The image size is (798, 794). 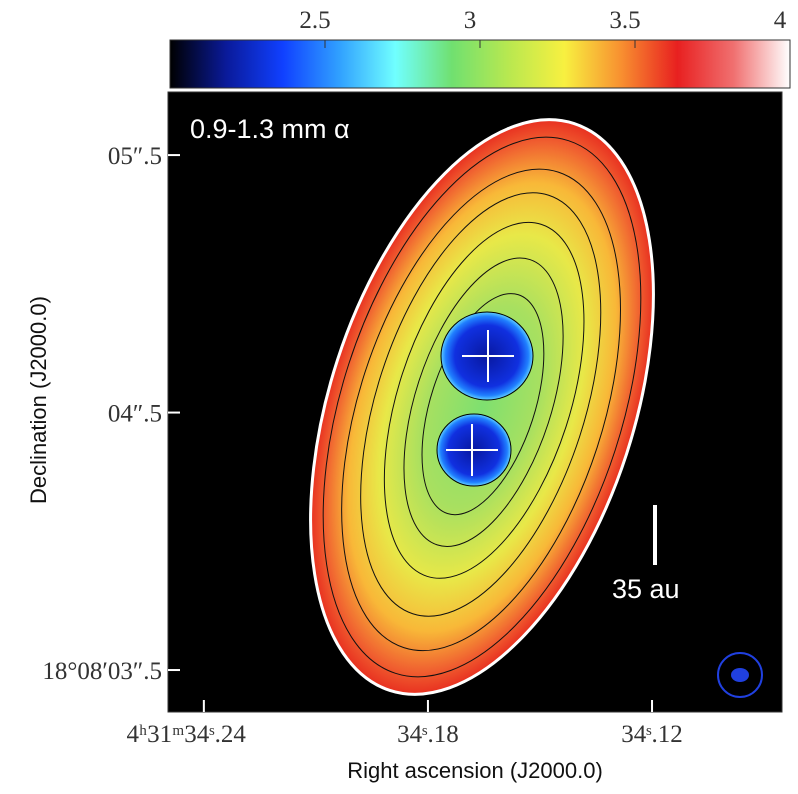 What do you see at coordinates (780, 20) in the screenshot?
I see `colorbar-tick-label: 4` at bounding box center [780, 20].